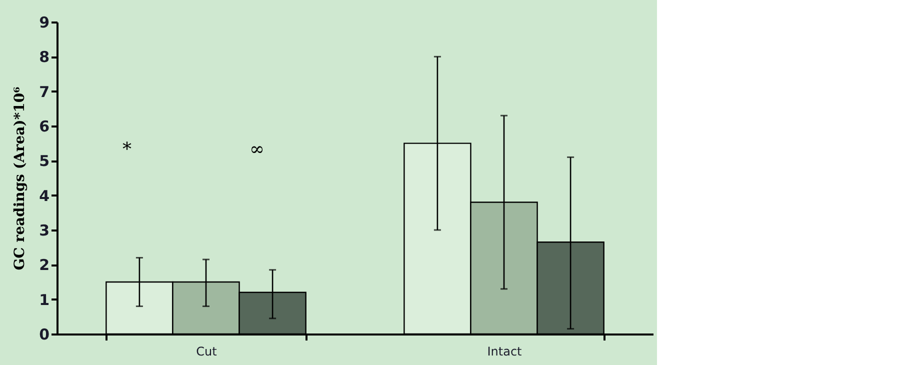 The width and height of the screenshot is (903, 365). Describe the element at coordinates (257, 149) in the screenshot. I see `annotation: ∞` at that location.